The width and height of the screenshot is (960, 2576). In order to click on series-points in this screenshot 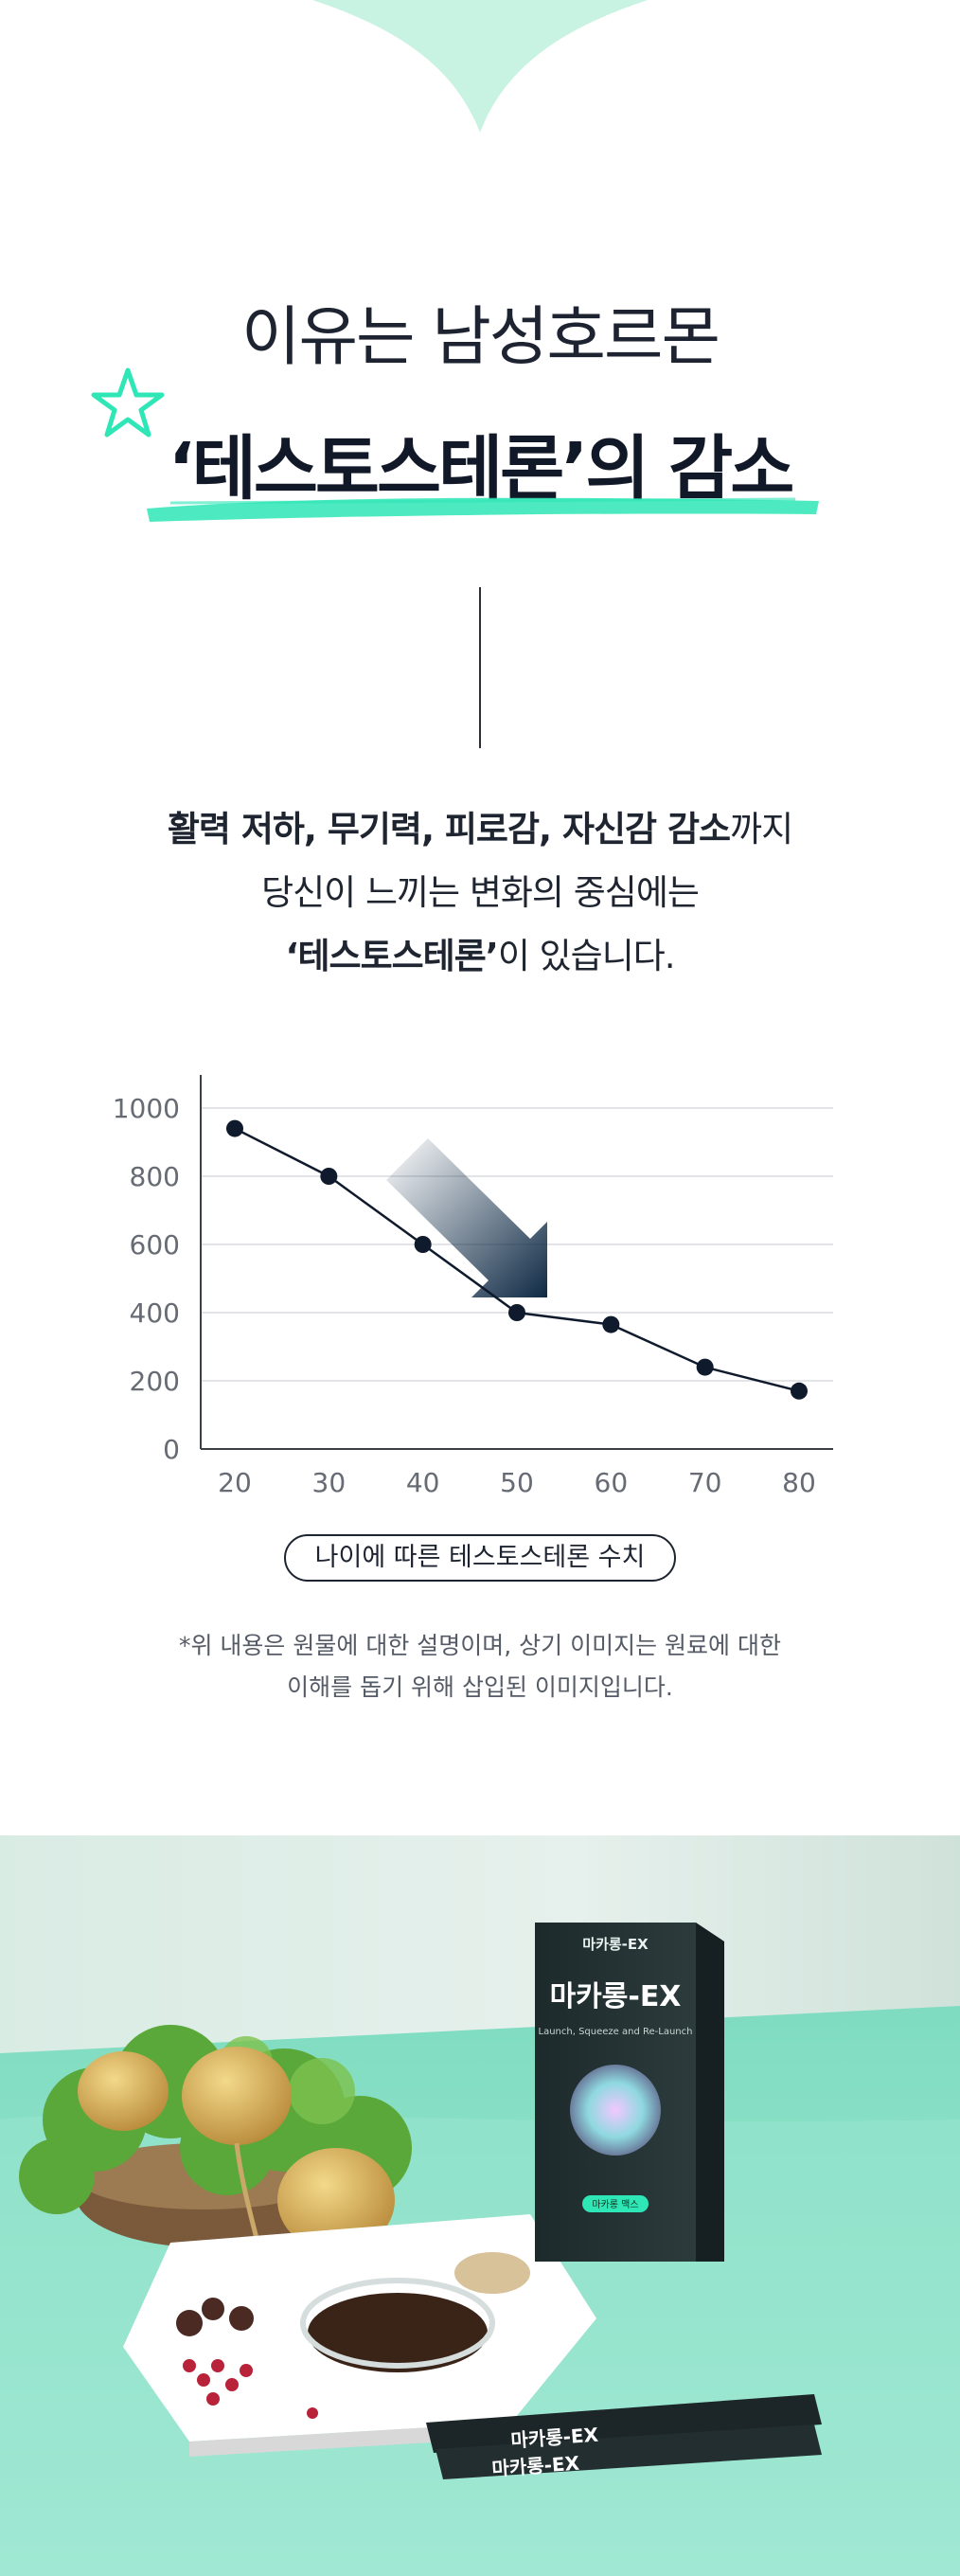, I will do `click(517, 1259)`.